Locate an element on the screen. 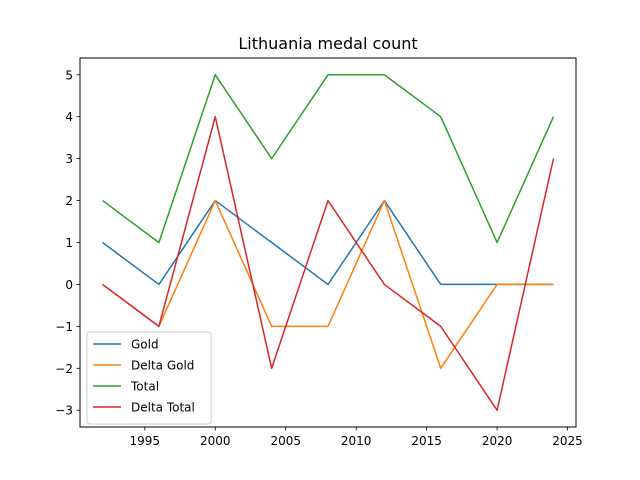 The height and width of the screenshot is (480, 640). legend-label: Gold is located at coordinates (145, 345).